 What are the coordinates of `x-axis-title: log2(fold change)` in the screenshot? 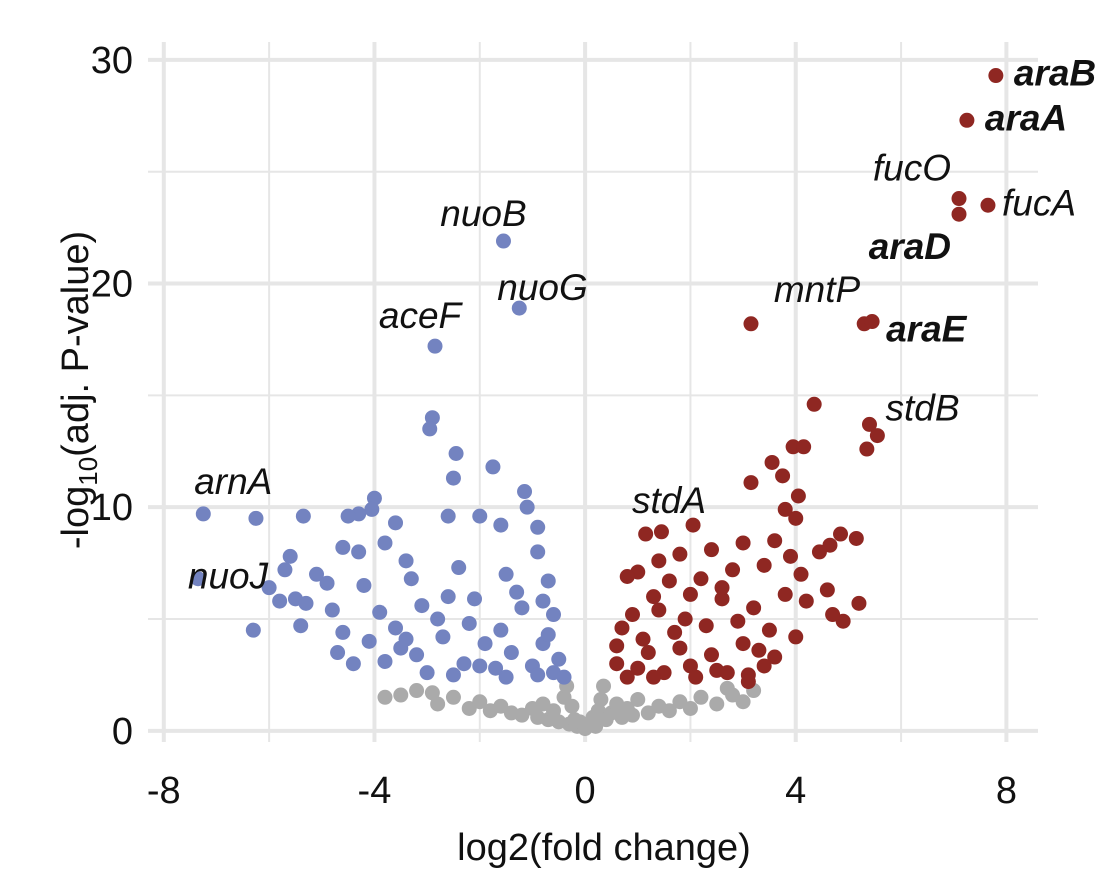 It's located at (604, 848).